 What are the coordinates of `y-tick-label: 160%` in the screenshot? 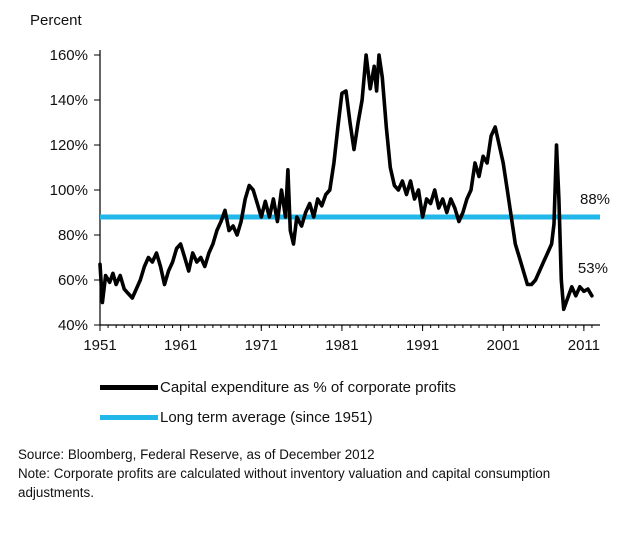 It's located at (69, 55).